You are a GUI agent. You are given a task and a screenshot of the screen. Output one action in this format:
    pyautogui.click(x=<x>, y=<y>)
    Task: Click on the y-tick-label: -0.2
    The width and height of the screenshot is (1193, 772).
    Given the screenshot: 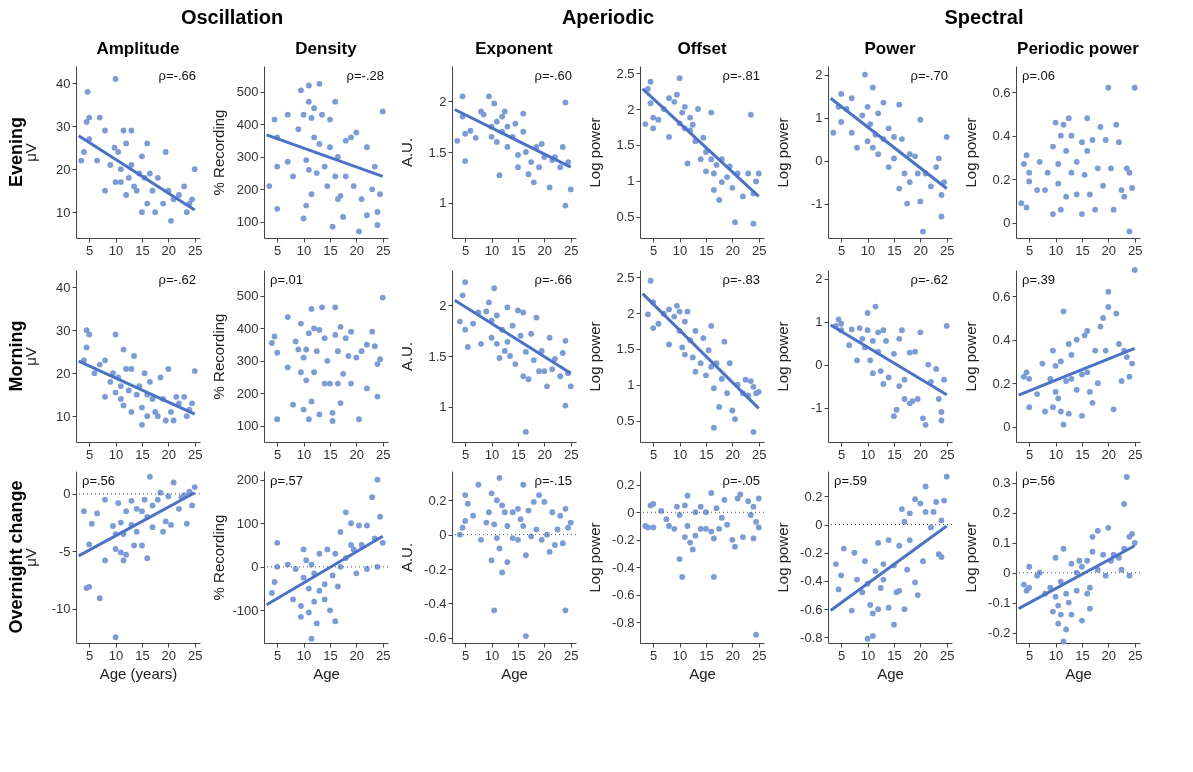 What is the action you would take?
    pyautogui.click(x=435, y=569)
    